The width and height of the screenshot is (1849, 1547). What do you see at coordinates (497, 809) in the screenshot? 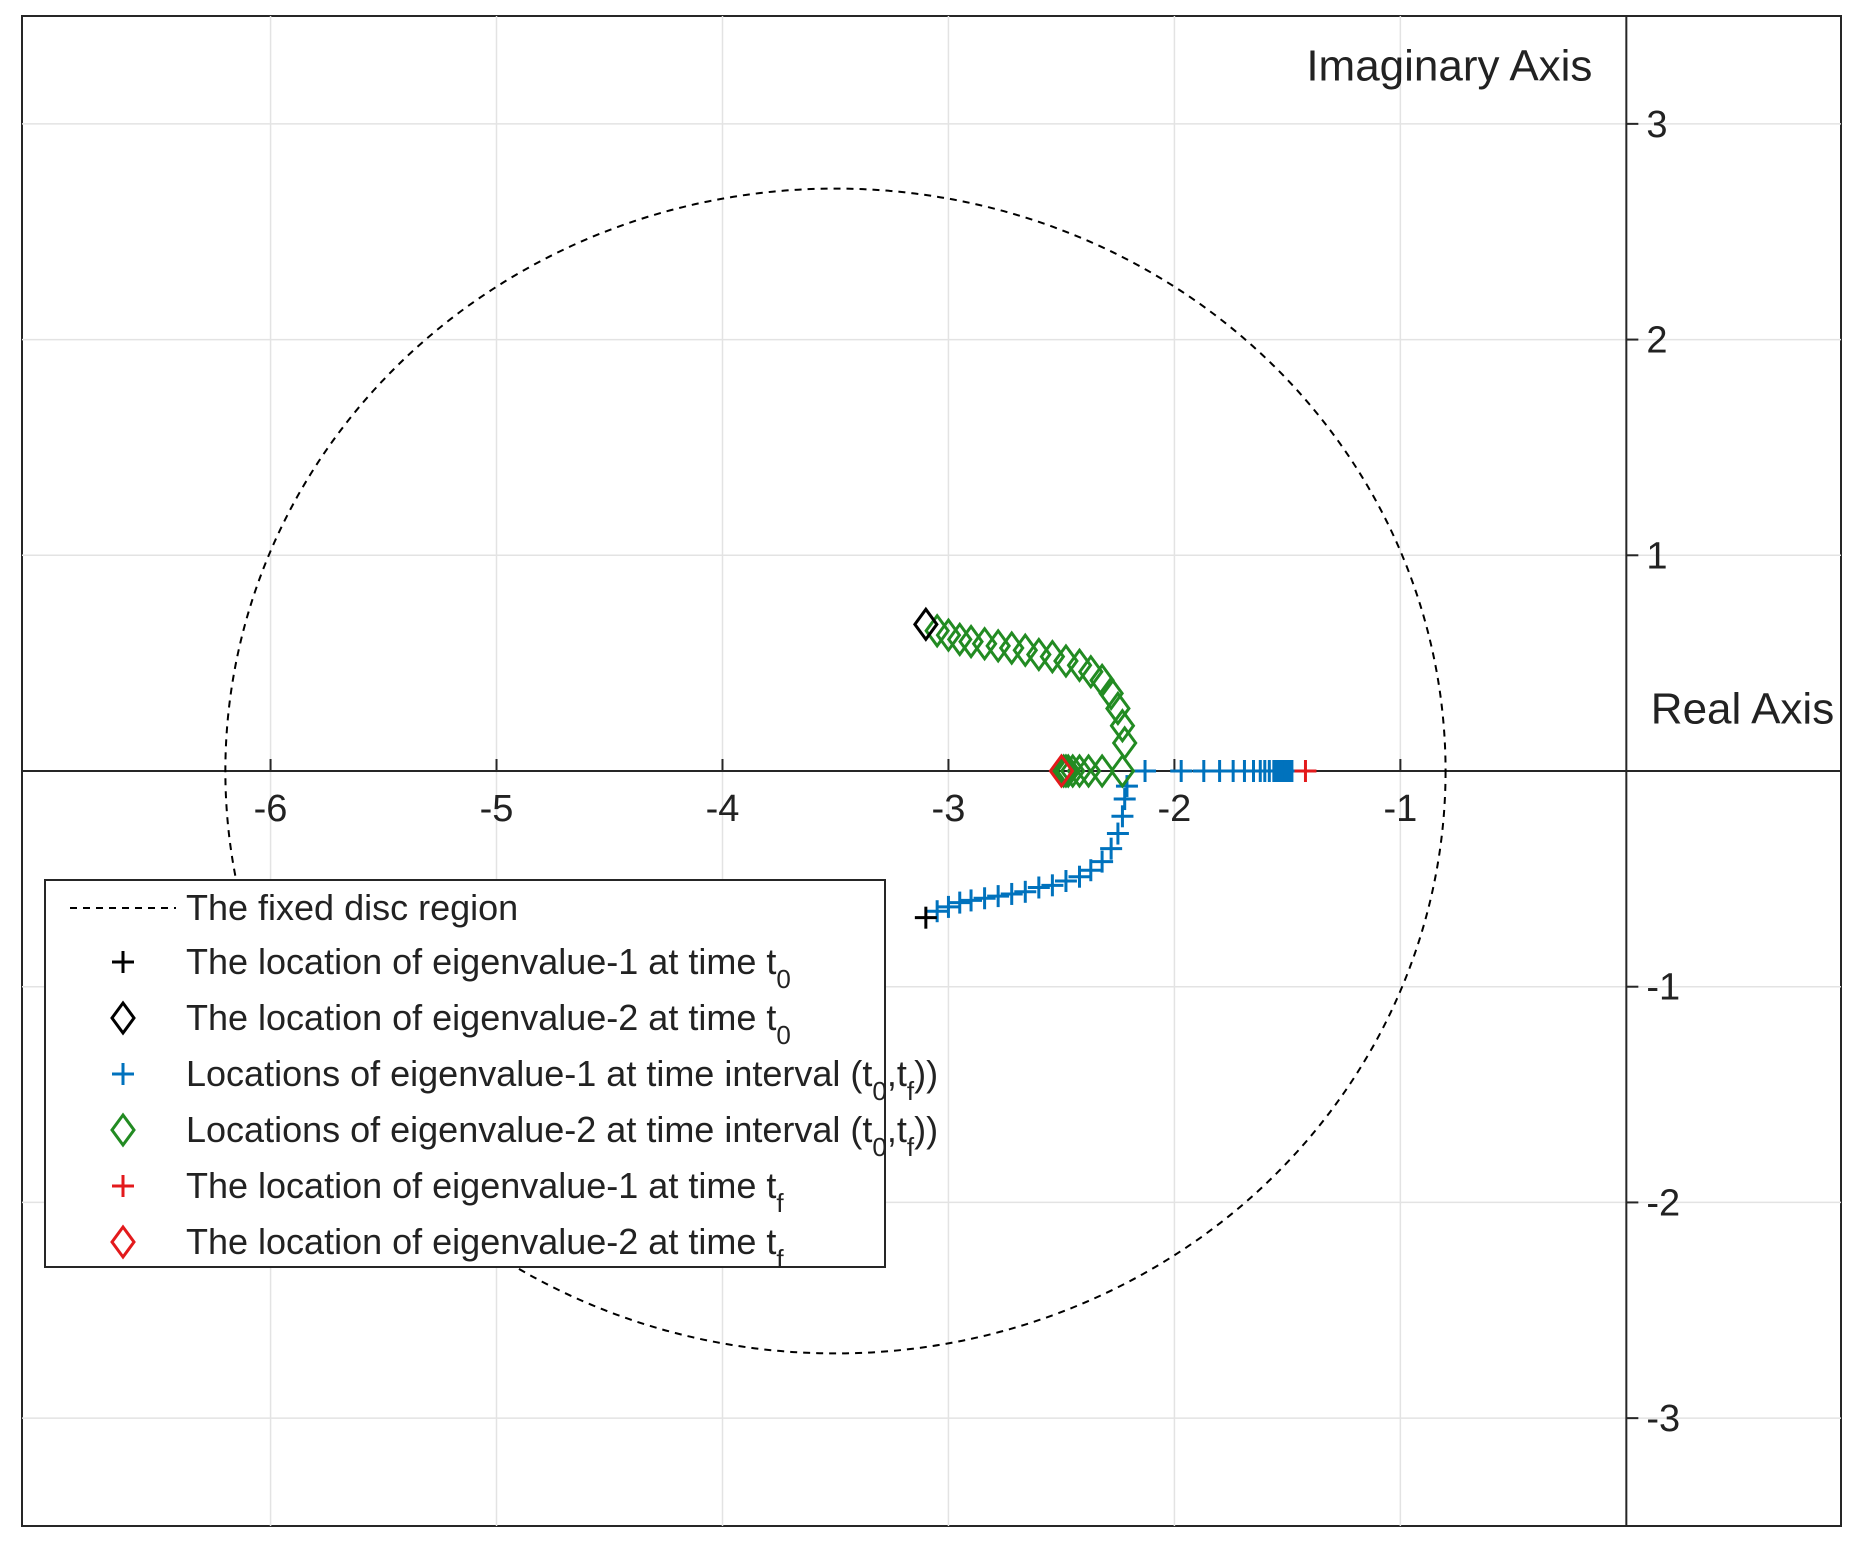
I see `x-tick-label: -5` at bounding box center [497, 809].